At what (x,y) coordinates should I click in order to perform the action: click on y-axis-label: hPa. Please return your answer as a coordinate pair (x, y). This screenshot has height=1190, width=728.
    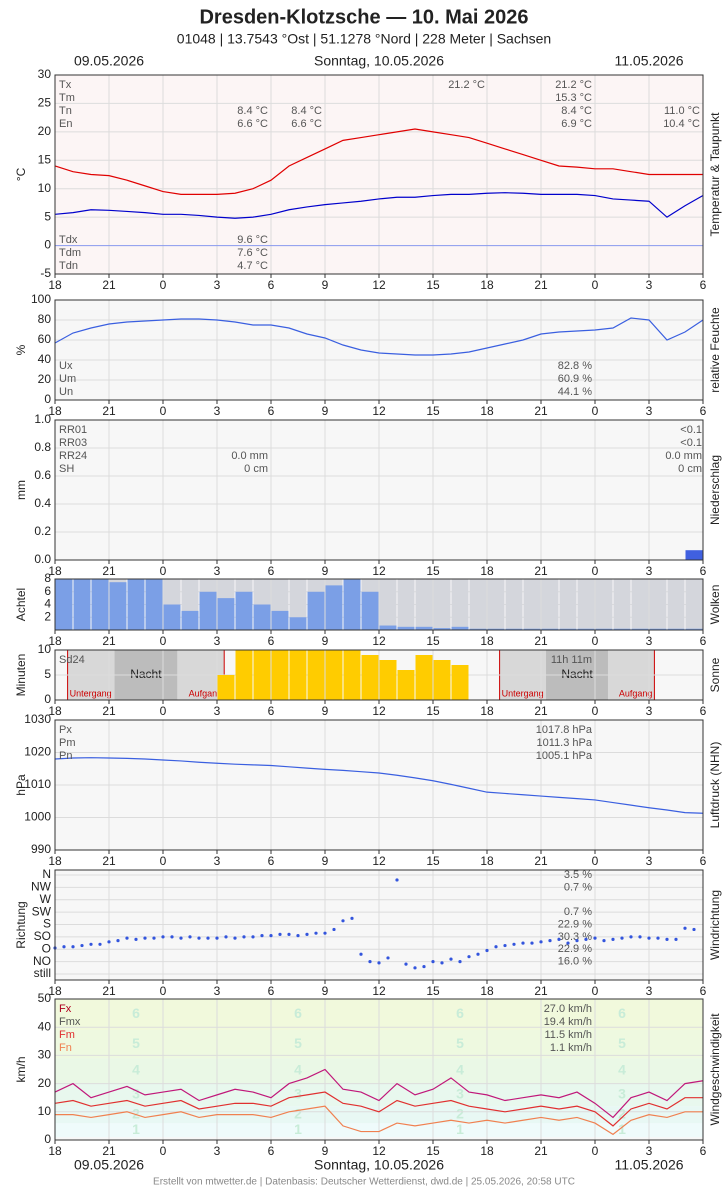
    Looking at the image, I should click on (21, 785).